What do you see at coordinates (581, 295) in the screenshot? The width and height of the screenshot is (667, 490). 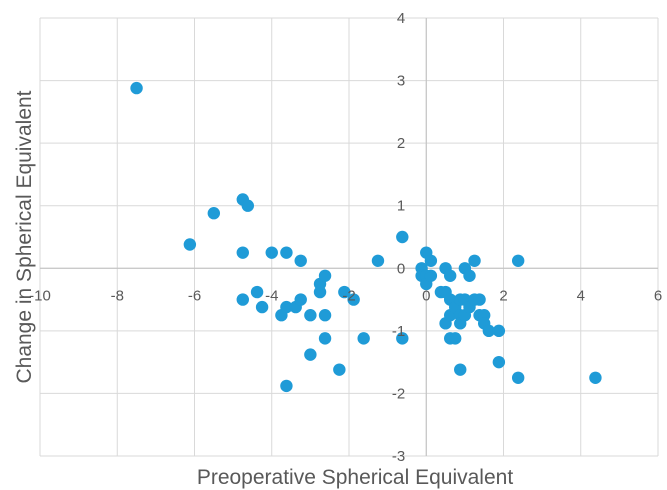 I see `x-tick-label: 4` at bounding box center [581, 295].